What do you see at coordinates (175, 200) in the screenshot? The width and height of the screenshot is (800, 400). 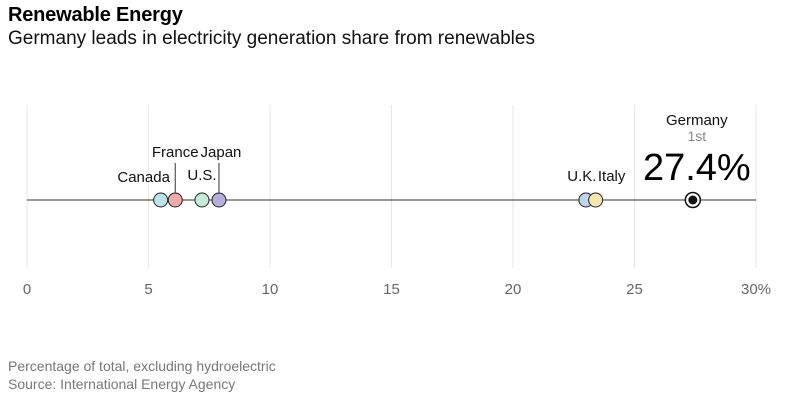 I see `data-point-france` at bounding box center [175, 200].